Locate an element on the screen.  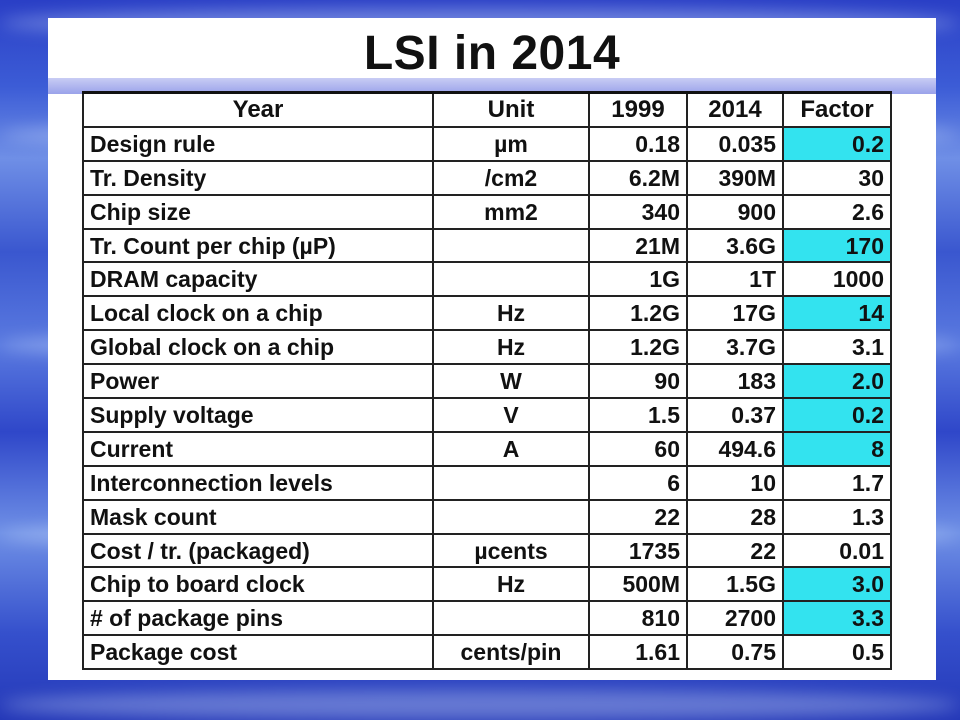
row-unit: µm is located at coordinates (511, 143).